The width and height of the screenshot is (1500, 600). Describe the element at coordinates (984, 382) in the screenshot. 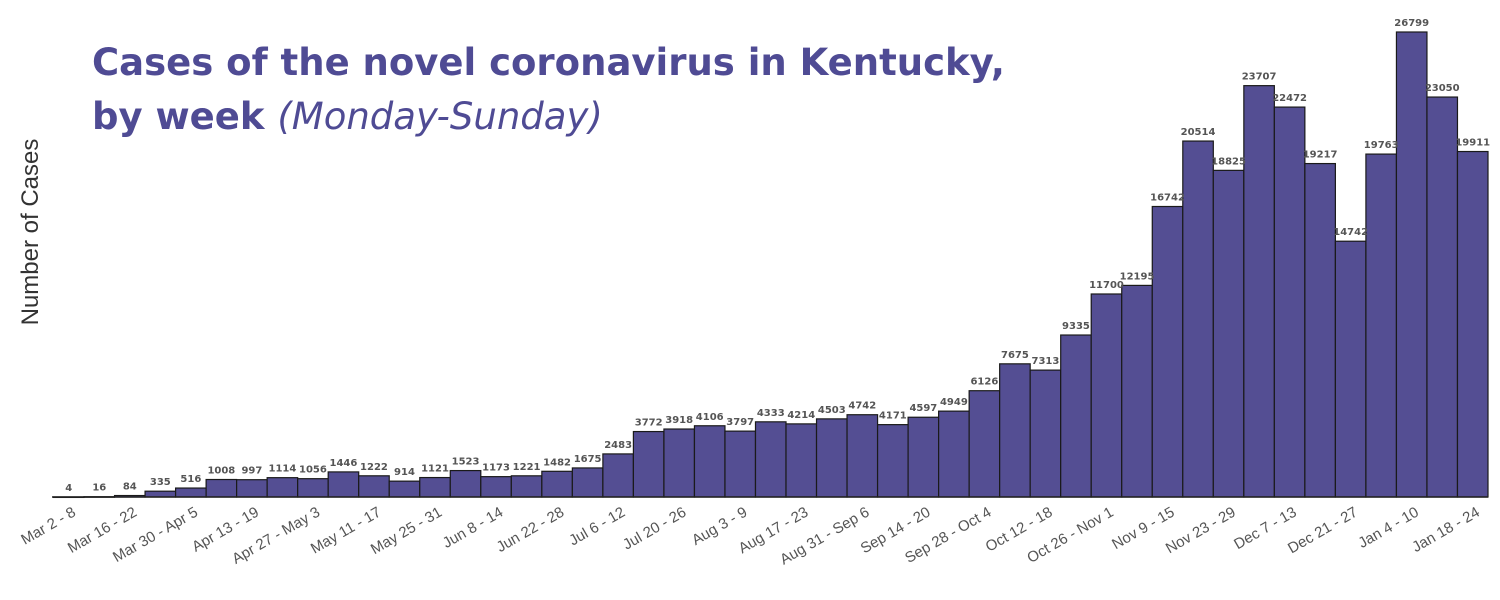

I see `value-label: 6126` at that location.